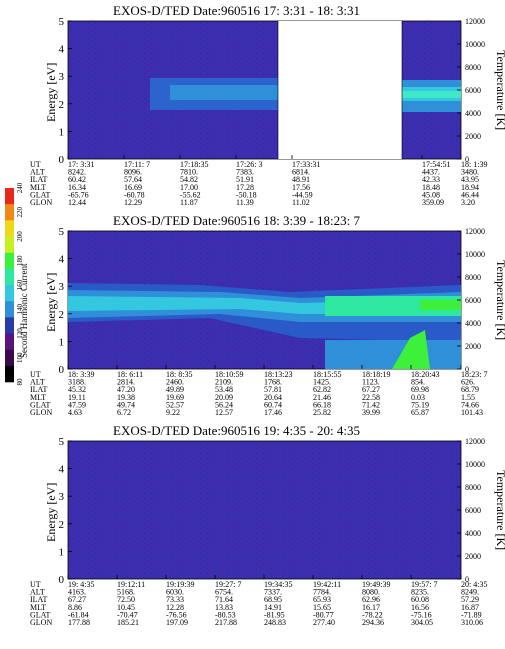  I want to click on ephemeris-value: -60.78, so click(134, 194).